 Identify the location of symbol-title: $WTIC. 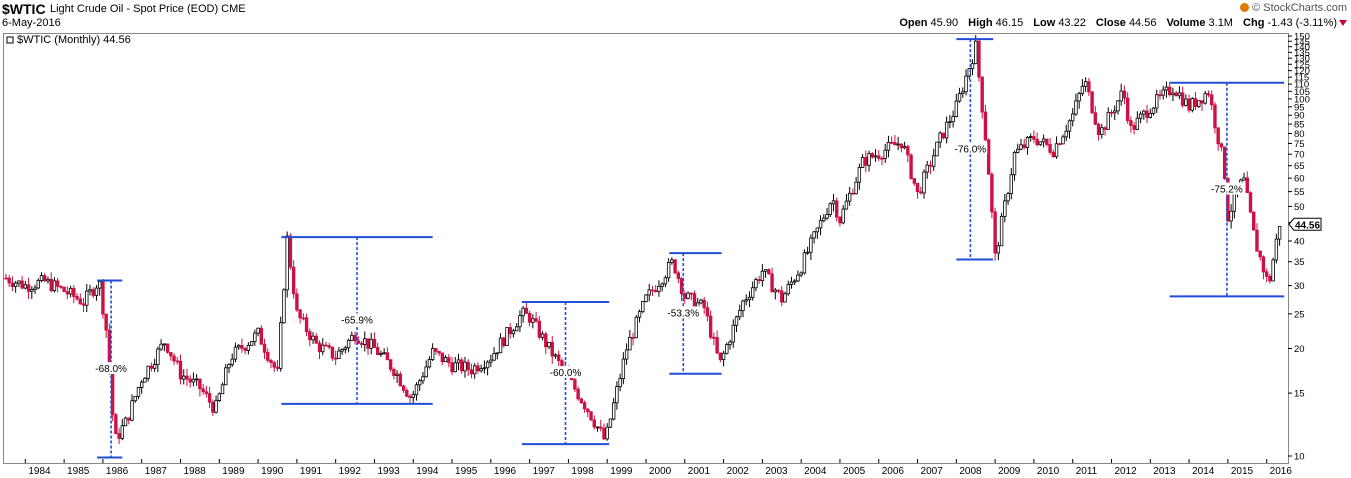
(24, 9).